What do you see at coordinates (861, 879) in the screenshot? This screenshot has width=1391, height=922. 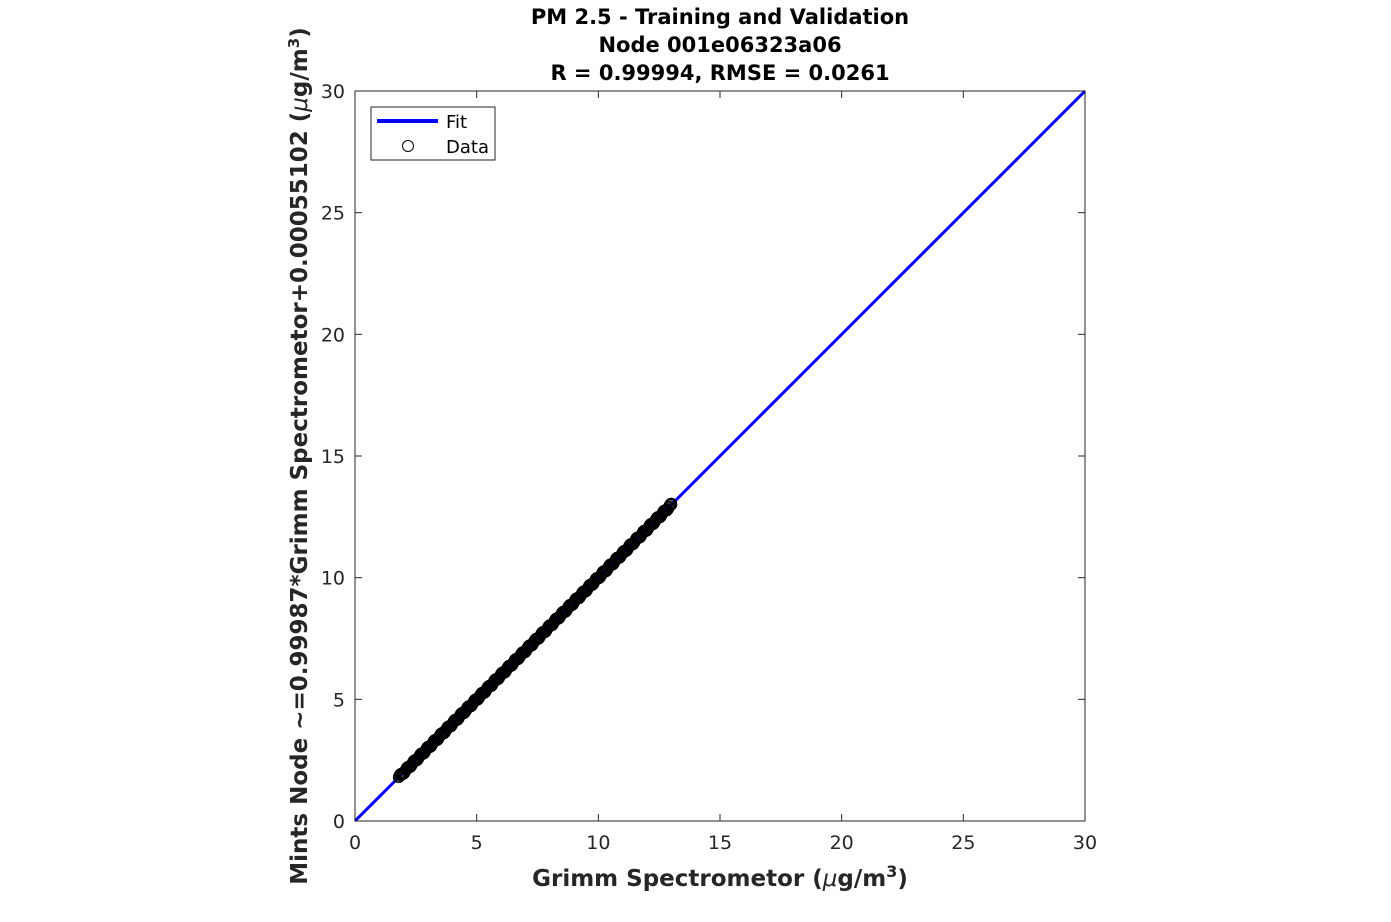 I see `x-axis-label-unit: g/m` at bounding box center [861, 879].